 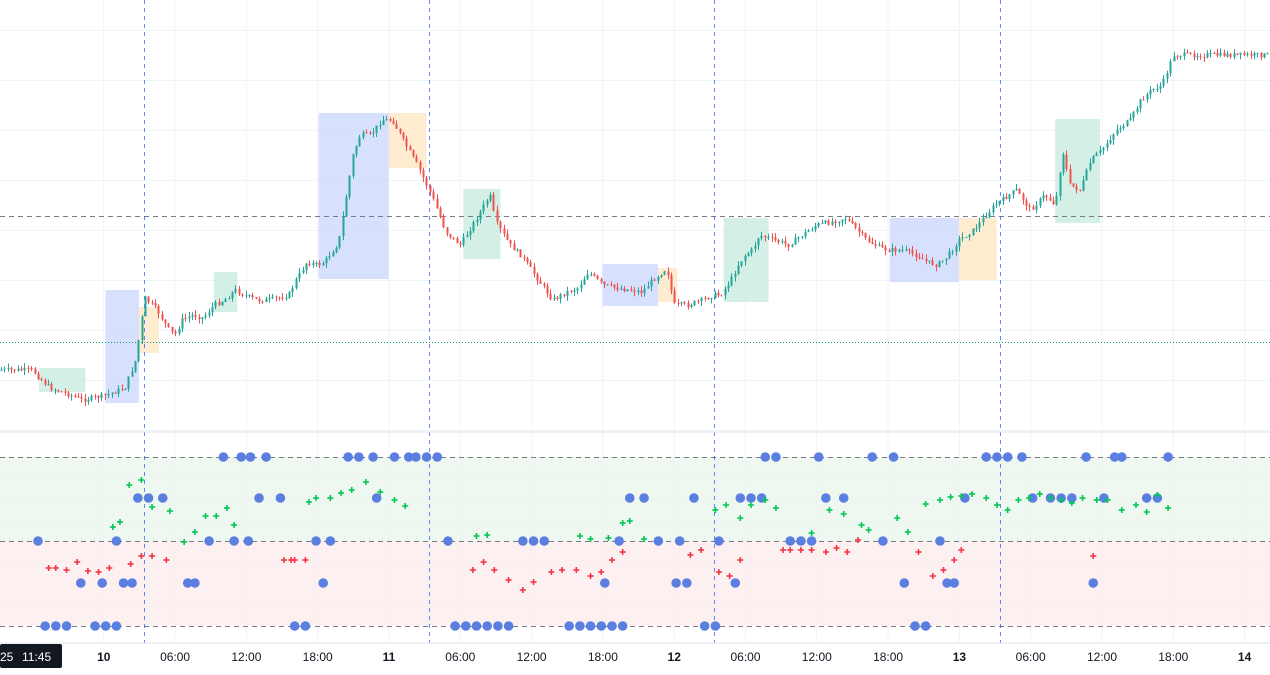 I want to click on zone-box-orange, so click(x=148, y=330).